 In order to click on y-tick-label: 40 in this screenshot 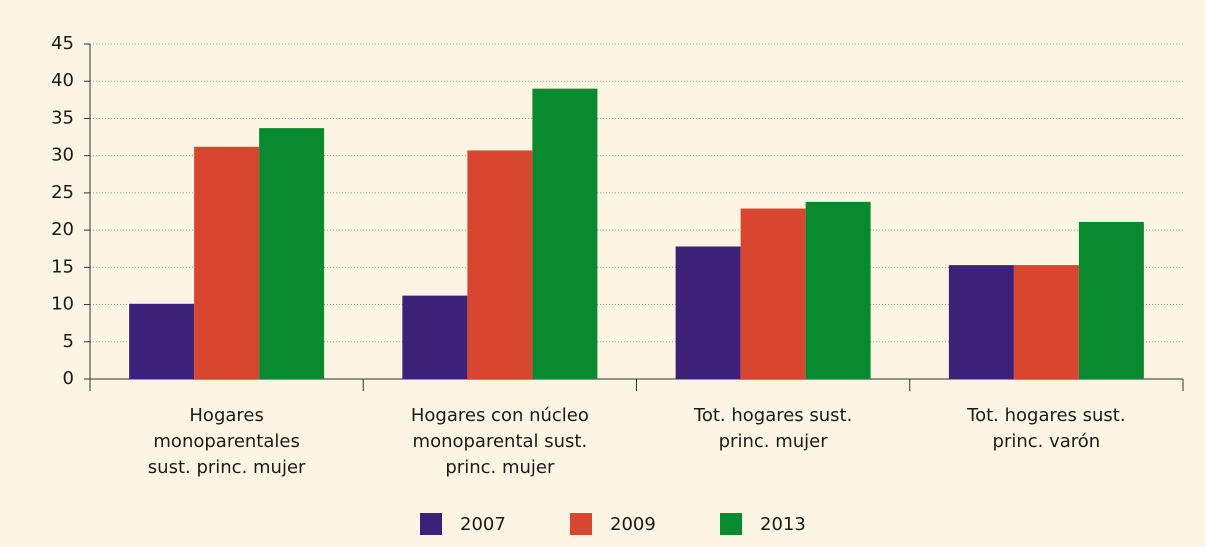, I will do `click(62, 80)`.